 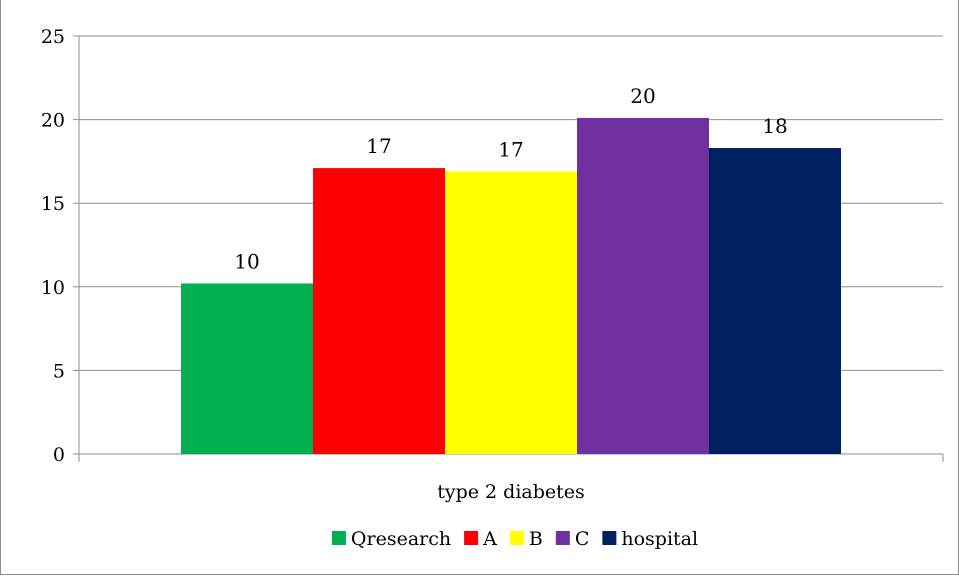 What do you see at coordinates (59, 371) in the screenshot?
I see `y-tick-label: 5` at bounding box center [59, 371].